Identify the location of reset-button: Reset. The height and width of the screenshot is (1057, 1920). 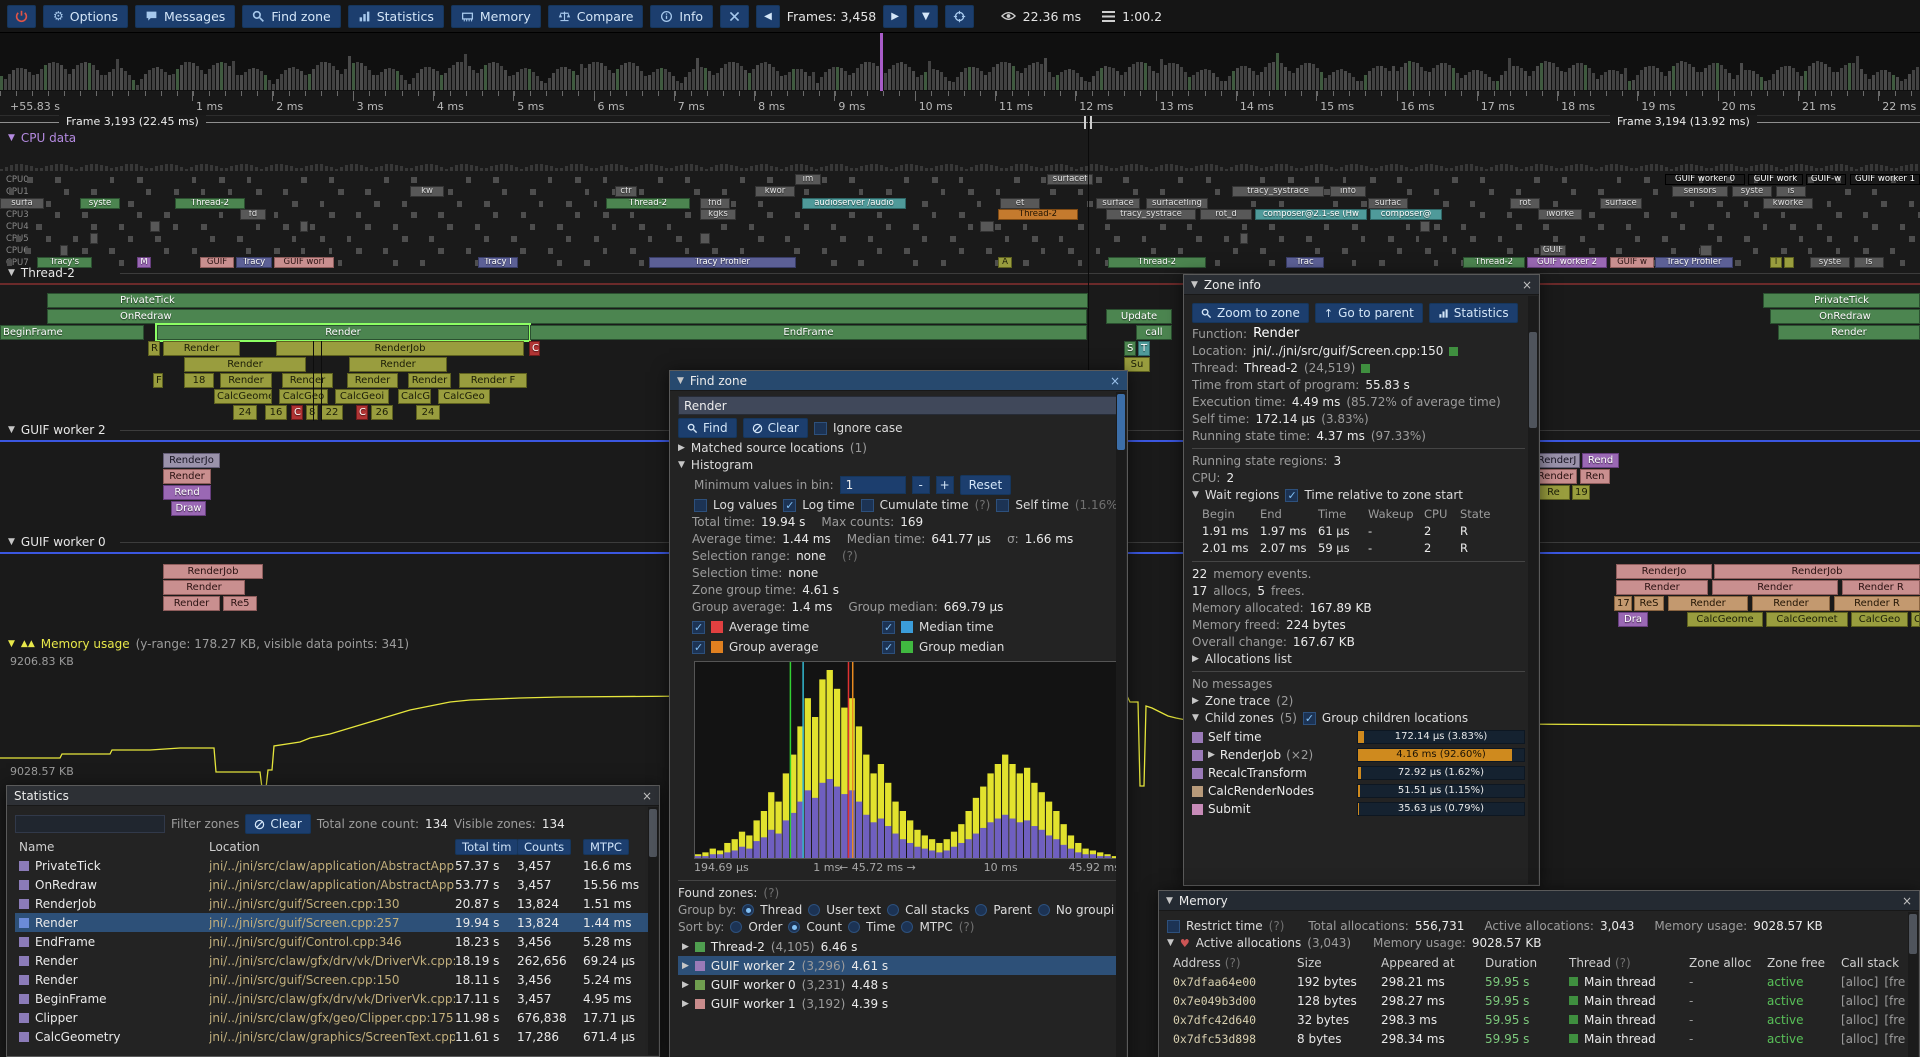
(985, 485).